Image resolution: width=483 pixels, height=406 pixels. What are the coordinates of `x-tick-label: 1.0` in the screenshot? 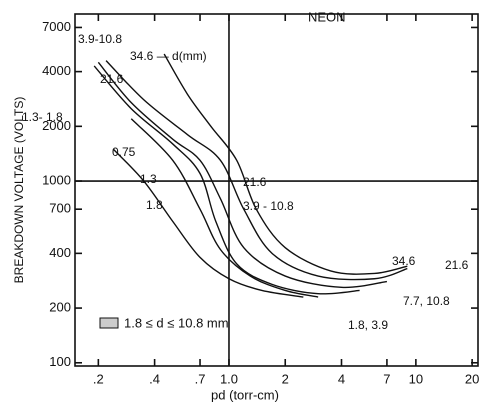 It's located at (229, 378).